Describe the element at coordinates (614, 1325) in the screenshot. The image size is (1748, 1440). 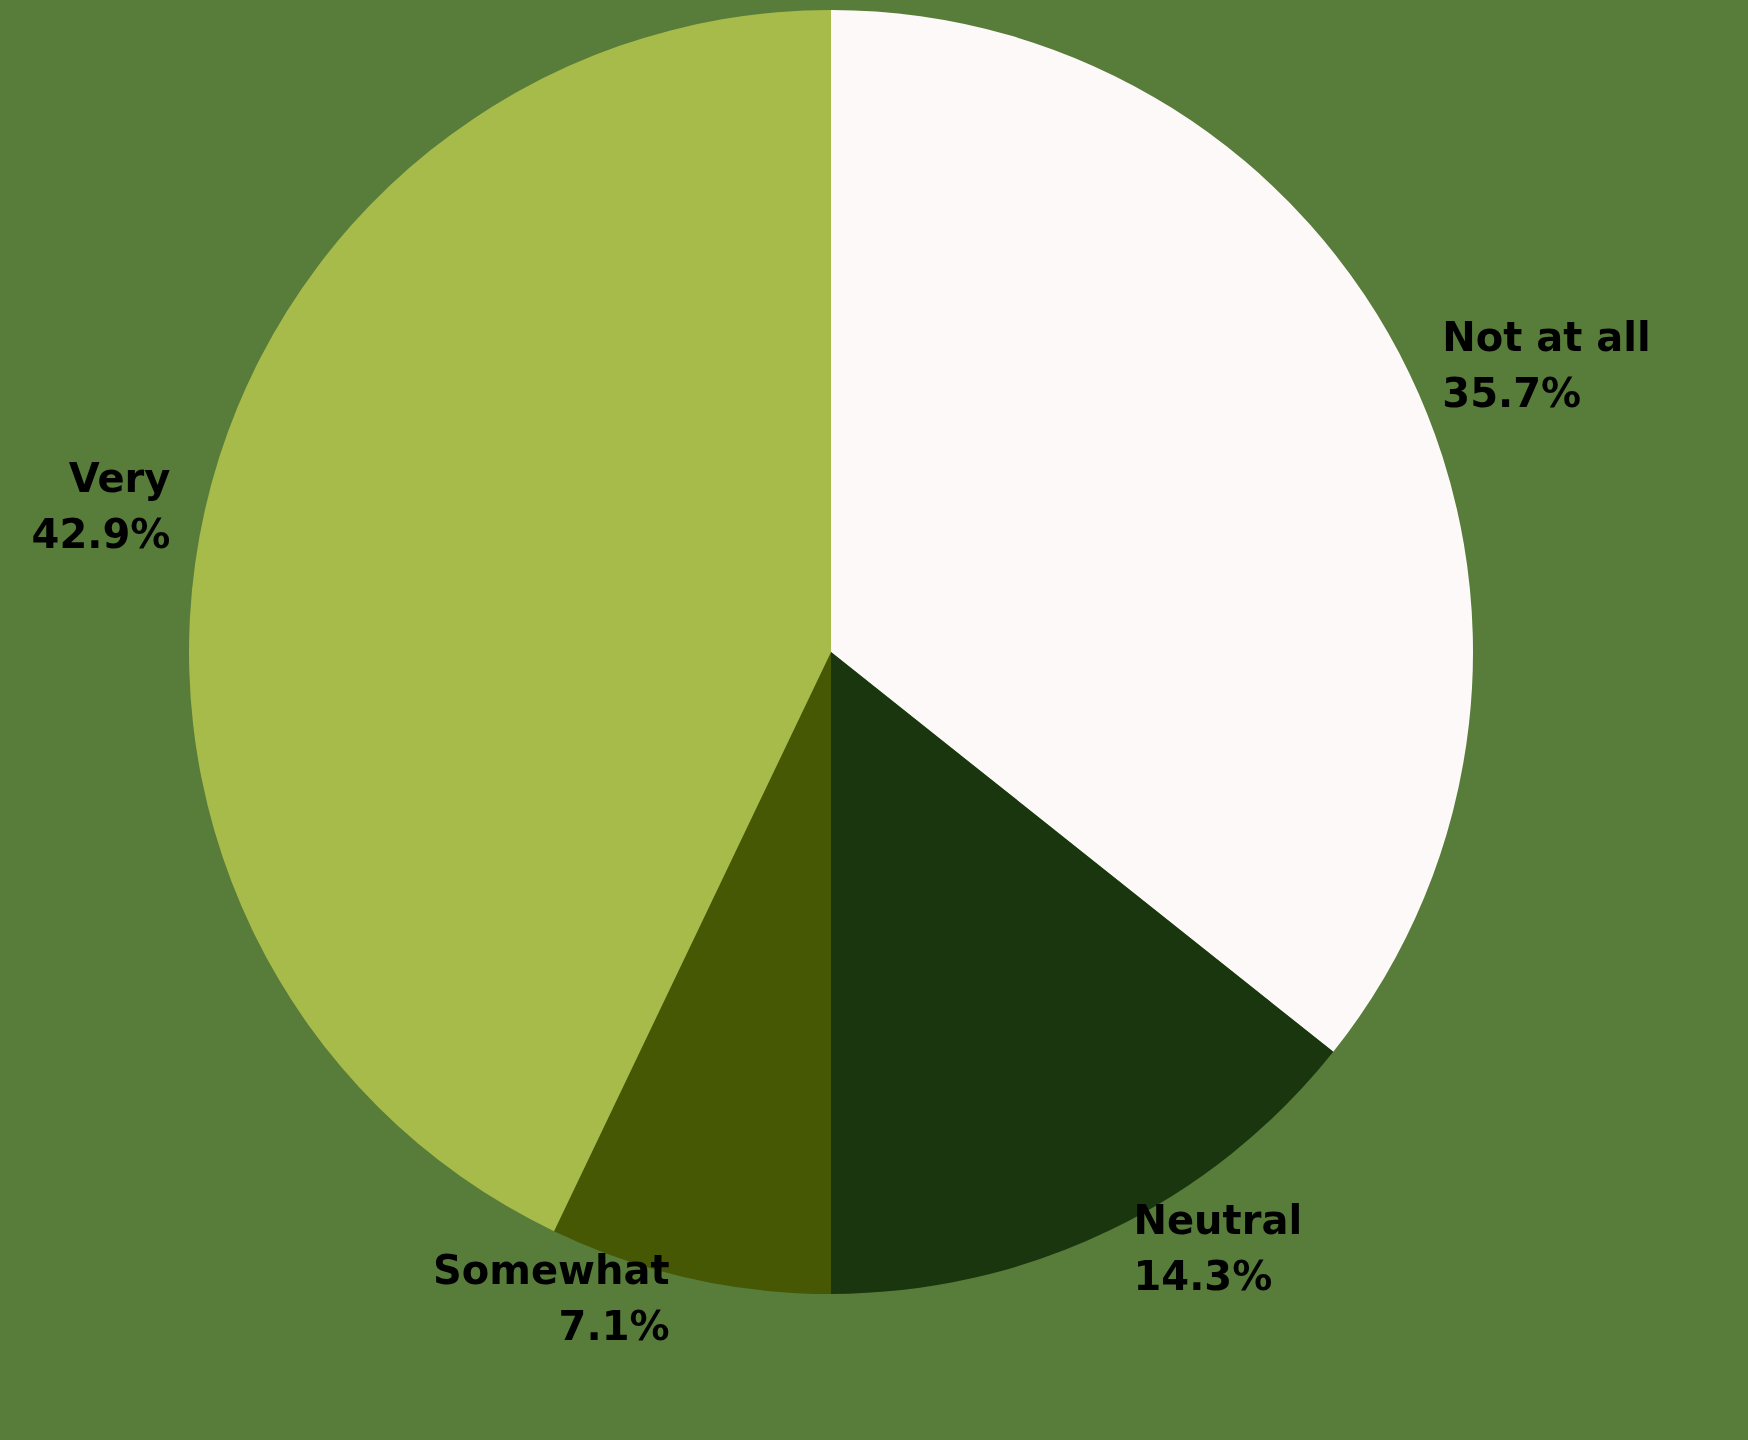
I see `data-label: 7.1%` at that location.